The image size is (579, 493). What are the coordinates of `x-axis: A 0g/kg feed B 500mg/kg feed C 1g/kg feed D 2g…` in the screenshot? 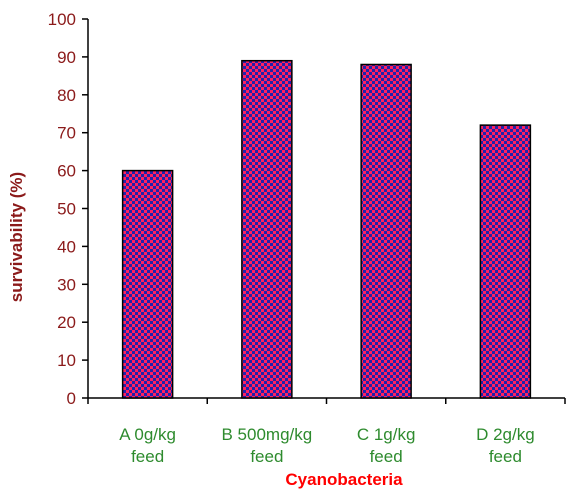 It's located at (326, 431).